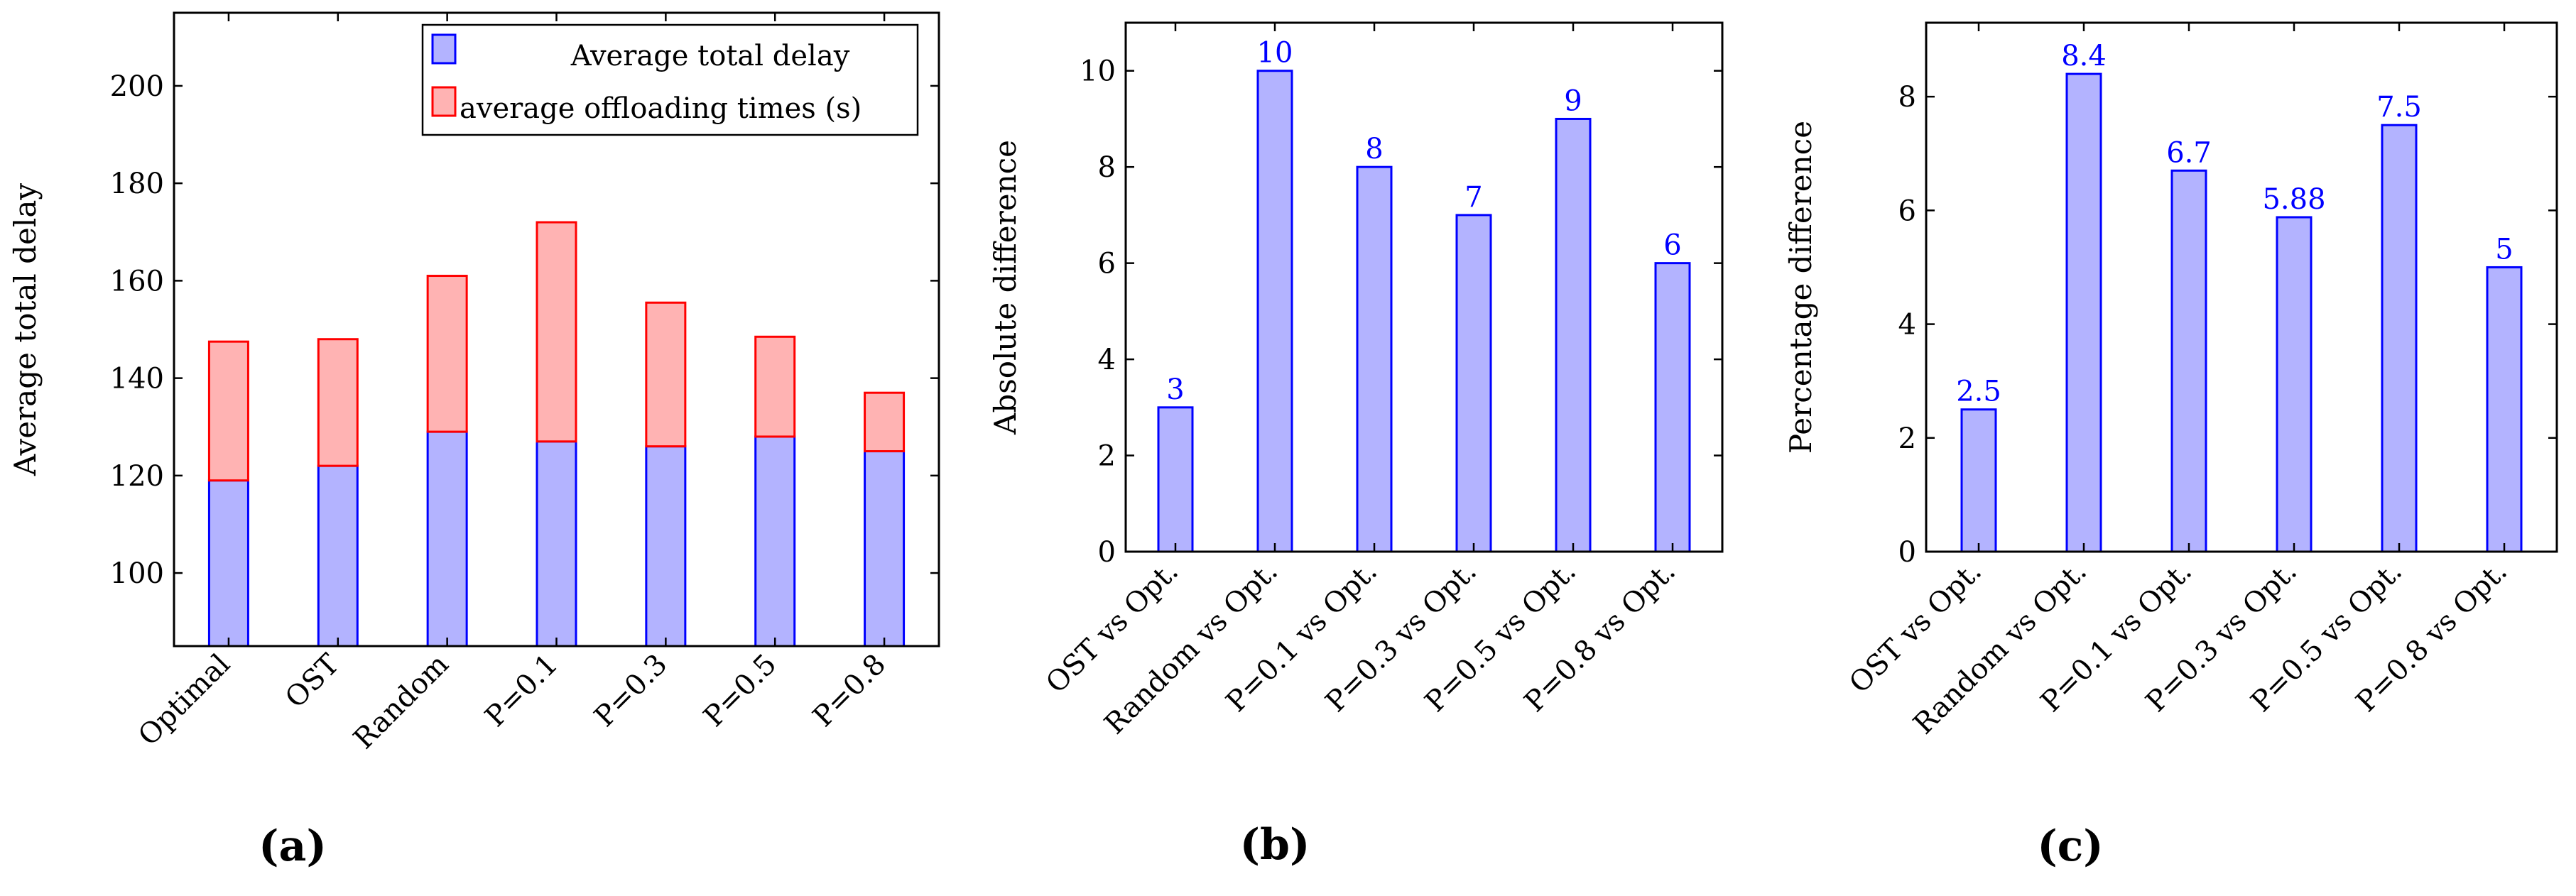  I want to click on y-tick-label-1: 120, so click(137, 476).